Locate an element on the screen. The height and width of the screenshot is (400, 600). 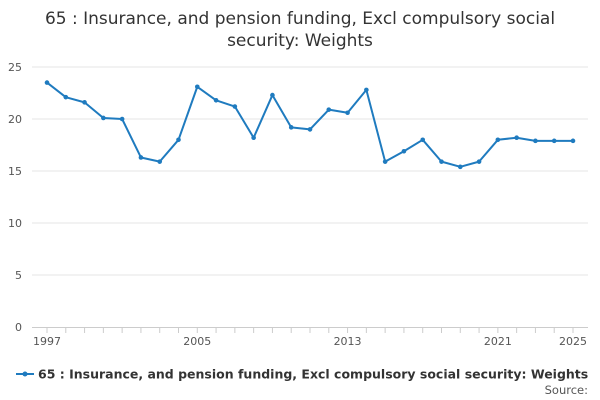
y-axis-ticks: 0 5 10 15 20 25 is located at coordinates (15, 197).